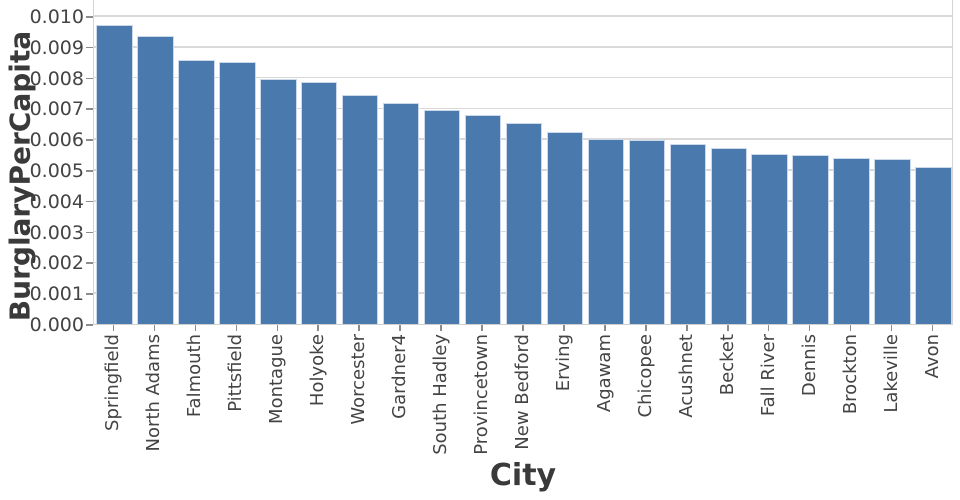  Describe the element at coordinates (318, 370) in the screenshot. I see `x-tick-label: Holyoke` at that location.